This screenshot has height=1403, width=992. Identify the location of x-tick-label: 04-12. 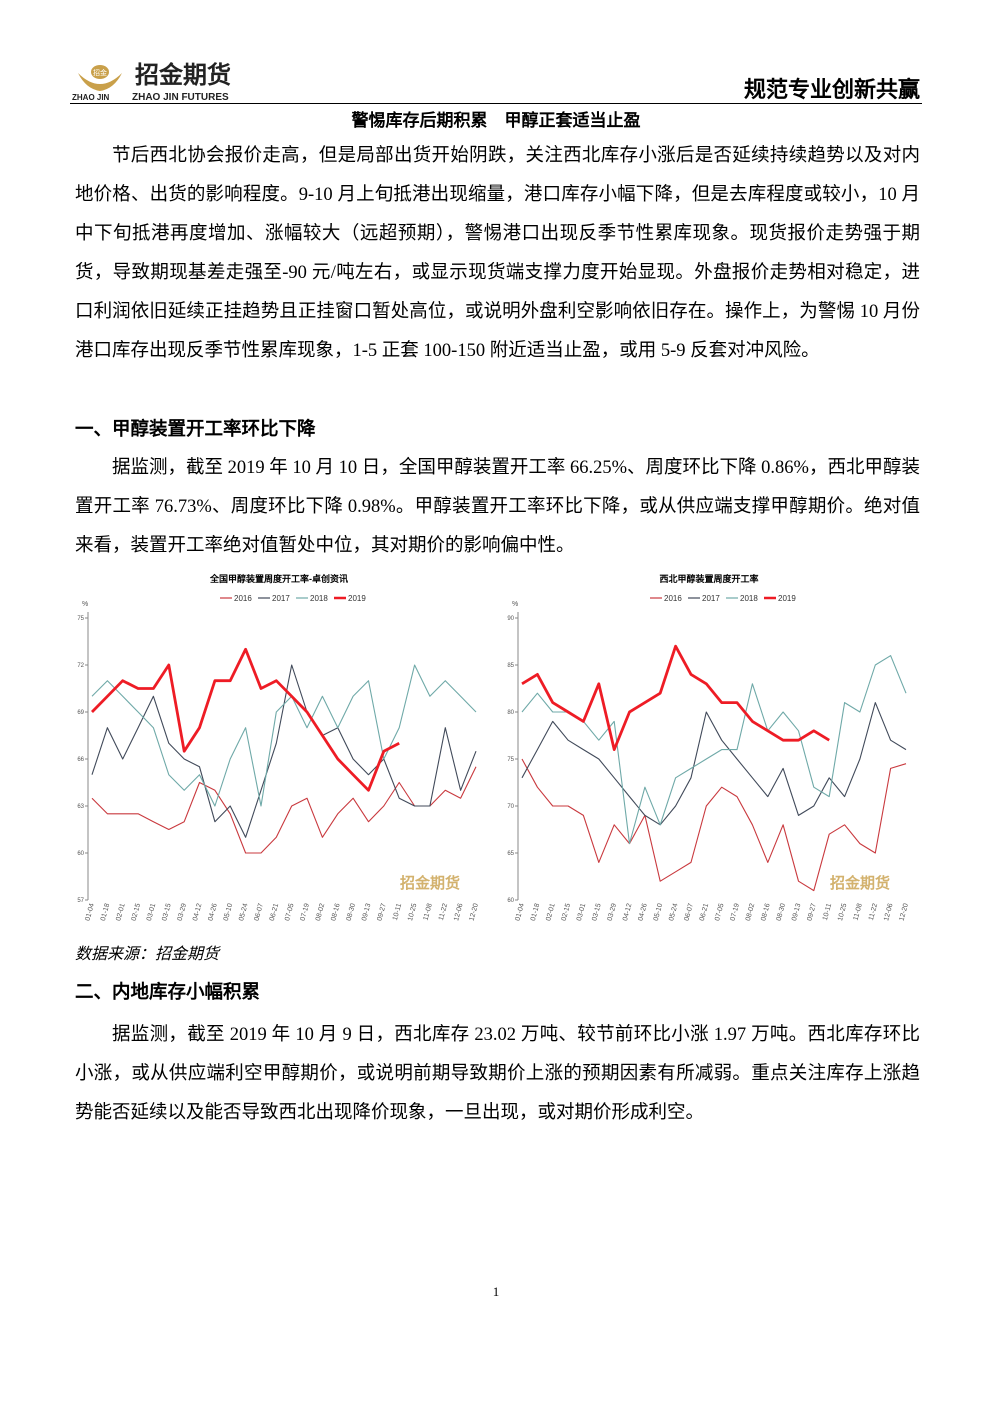
(197, 912).